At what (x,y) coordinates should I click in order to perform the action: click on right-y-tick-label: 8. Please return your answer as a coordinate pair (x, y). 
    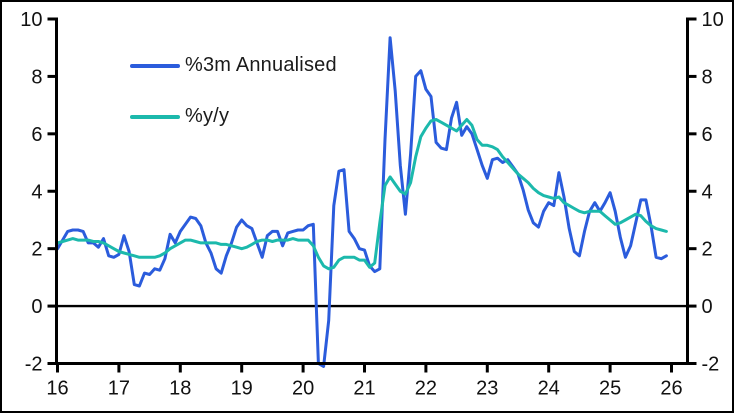
    Looking at the image, I should click on (707, 77).